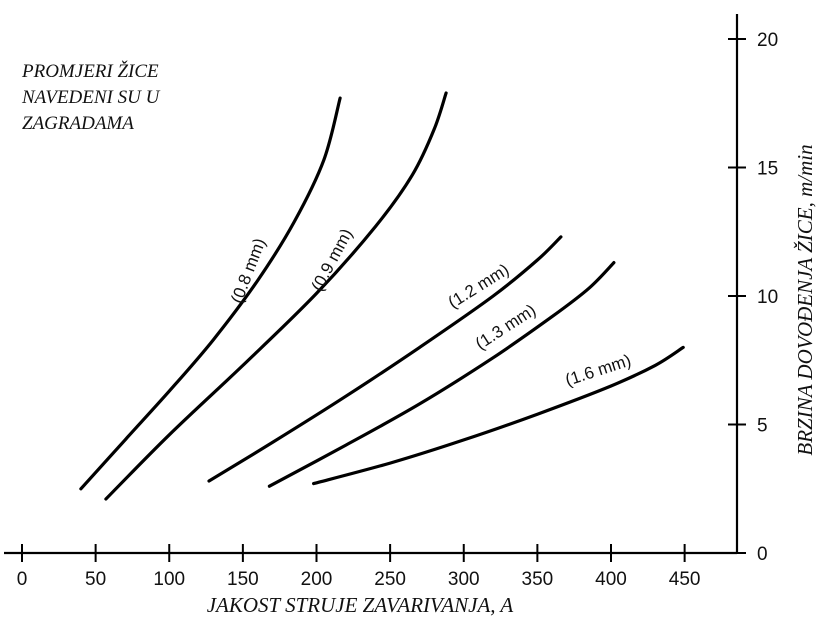 Image resolution: width=824 pixels, height=626 pixels. Describe the element at coordinates (390, 579) in the screenshot. I see `x-tick-label: 250` at that location.